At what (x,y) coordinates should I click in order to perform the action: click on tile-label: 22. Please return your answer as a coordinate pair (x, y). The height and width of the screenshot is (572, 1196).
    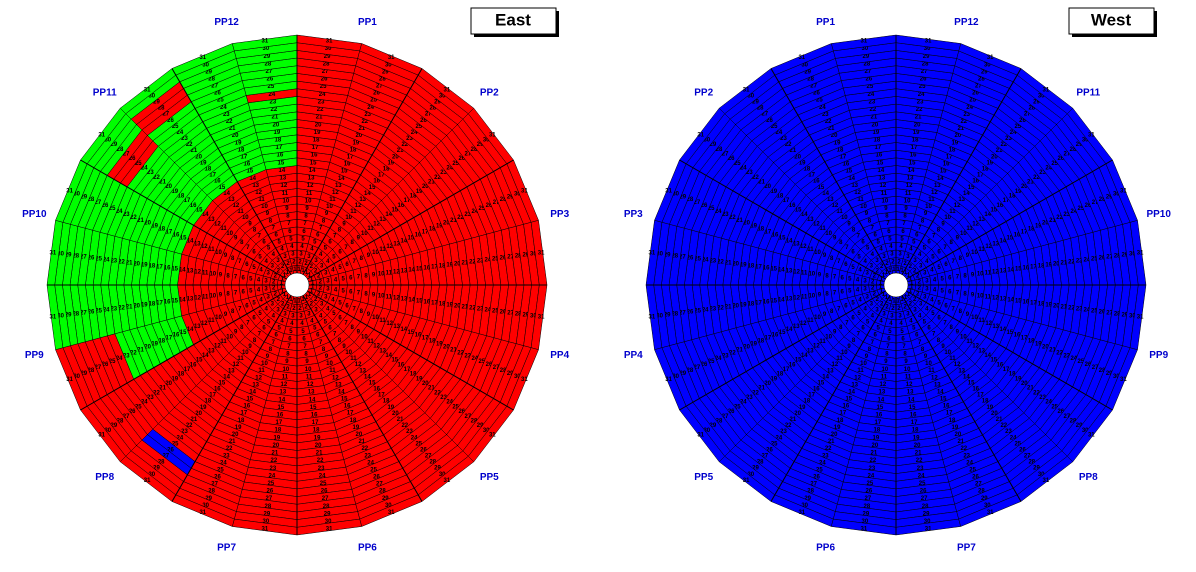
    Looking at the image, I should click on (156, 393).